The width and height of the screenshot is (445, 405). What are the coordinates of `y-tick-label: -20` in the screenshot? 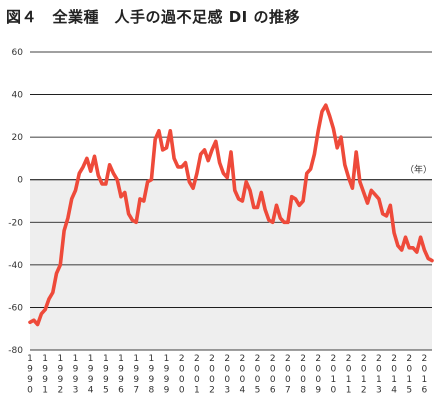 It's located at (15, 223).